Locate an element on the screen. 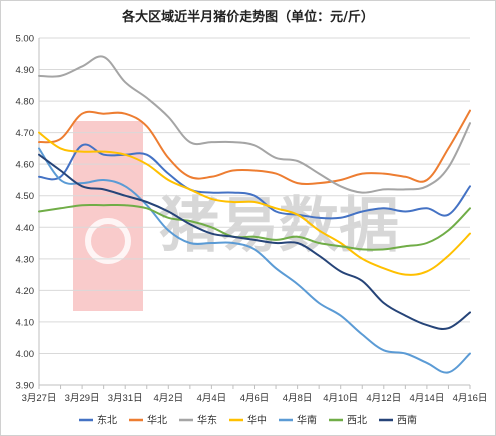  x-tick-label: 4月4日 is located at coordinates (212, 398).